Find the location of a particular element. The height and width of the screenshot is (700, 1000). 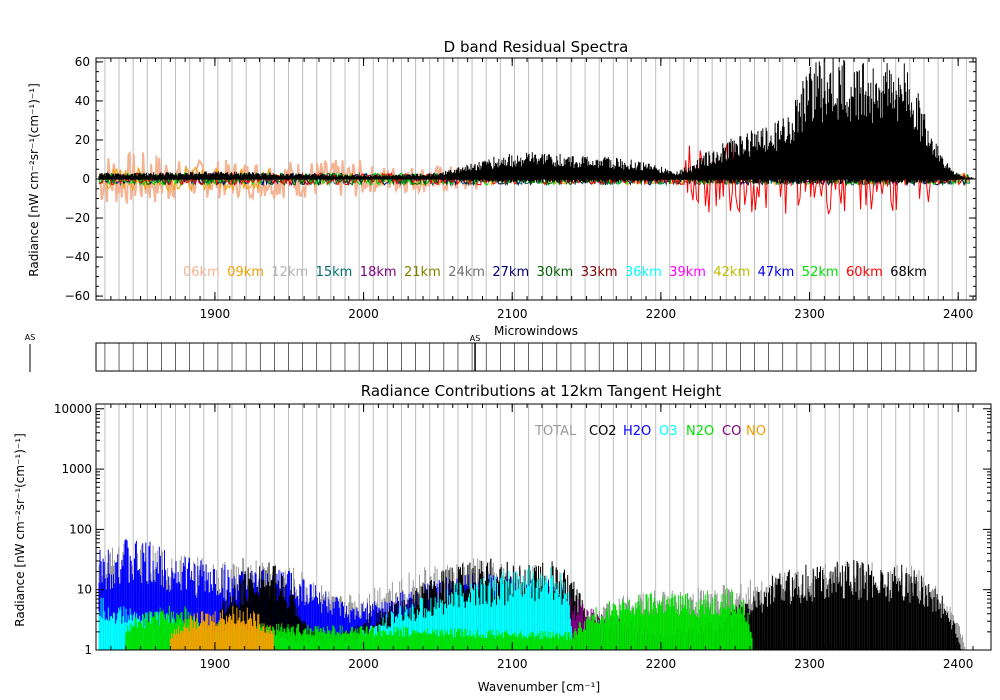

y-tick-label: 100 is located at coordinates (80, 529).